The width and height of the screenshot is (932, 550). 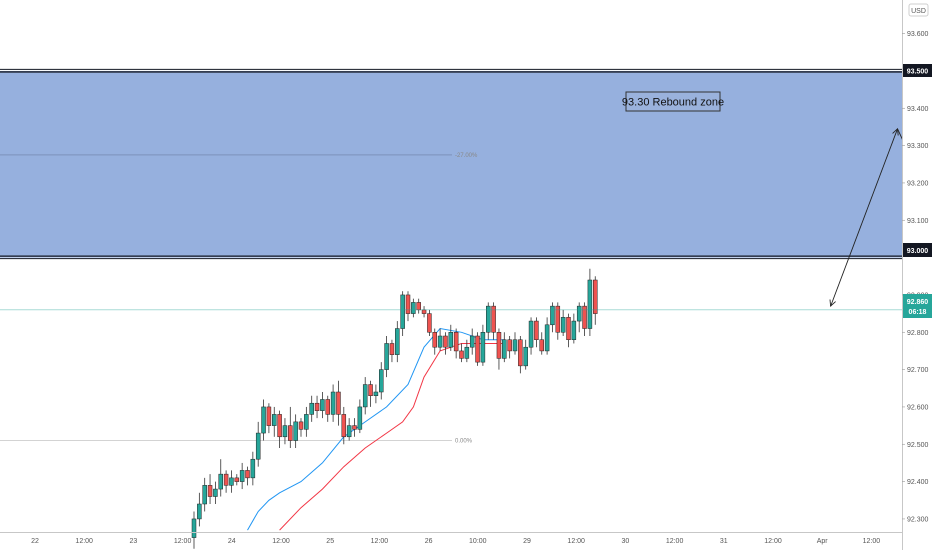 I want to click on x-tick-label: 26, so click(x=429, y=541).